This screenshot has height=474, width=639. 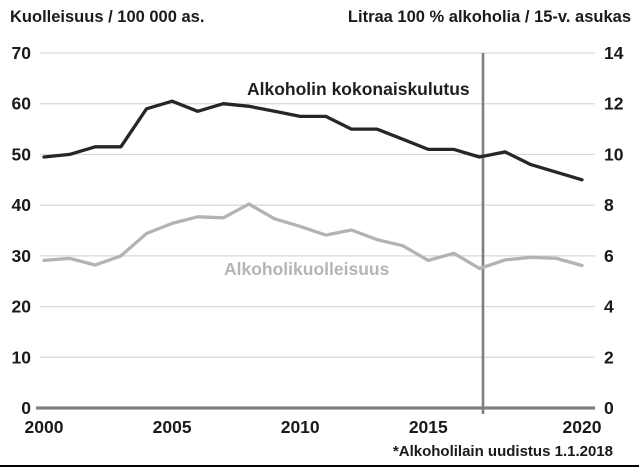 What do you see at coordinates (300, 427) in the screenshot?
I see `x-tick: 2010` at bounding box center [300, 427].